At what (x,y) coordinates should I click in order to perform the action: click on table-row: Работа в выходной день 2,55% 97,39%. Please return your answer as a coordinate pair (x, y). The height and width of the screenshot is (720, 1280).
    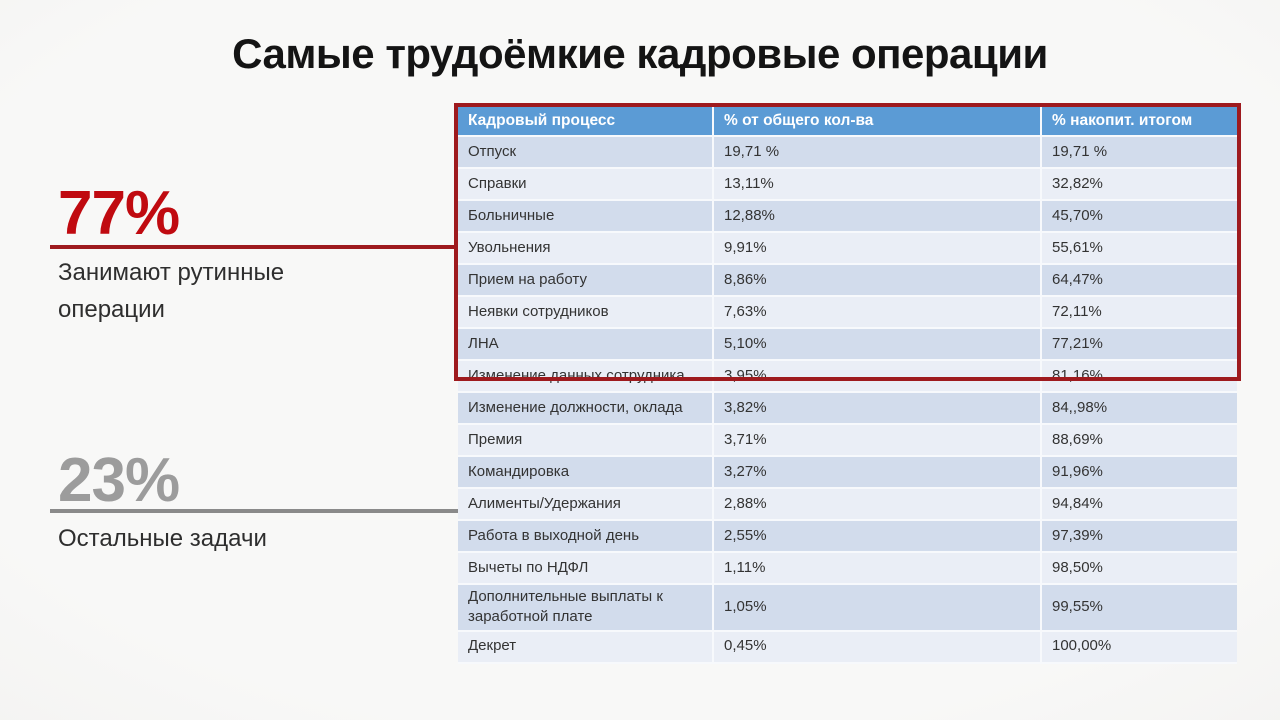
    Looking at the image, I should click on (847, 537).